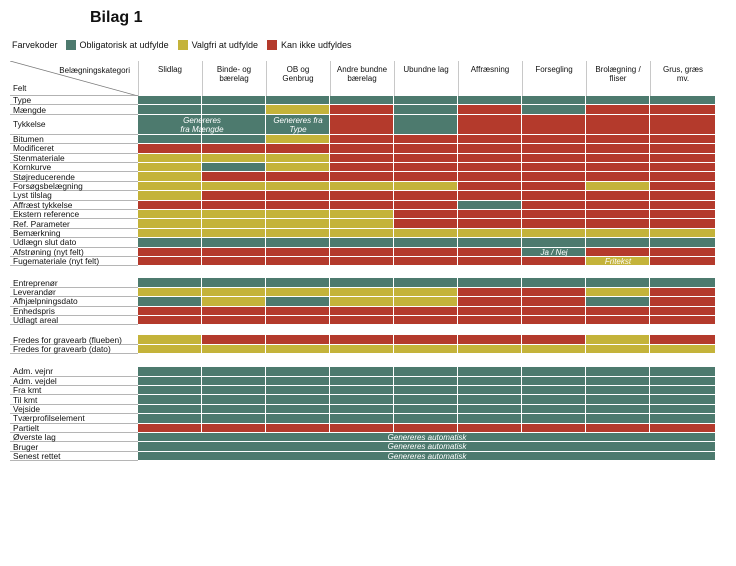 The image size is (736, 566). Describe the element at coordinates (74, 224) in the screenshot. I see `row-label: Ref. Parameter` at that location.